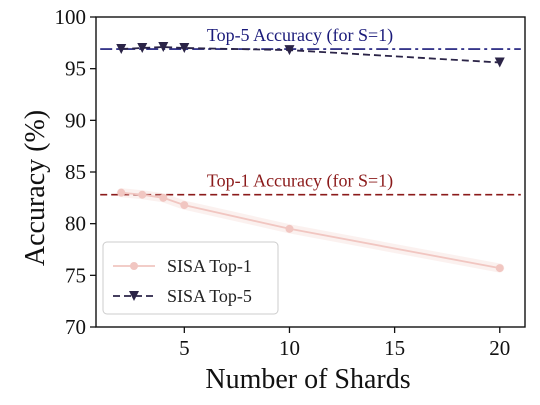  Describe the element at coordinates (75, 224) in the screenshot. I see `y-tick-label-3: 80` at that location.